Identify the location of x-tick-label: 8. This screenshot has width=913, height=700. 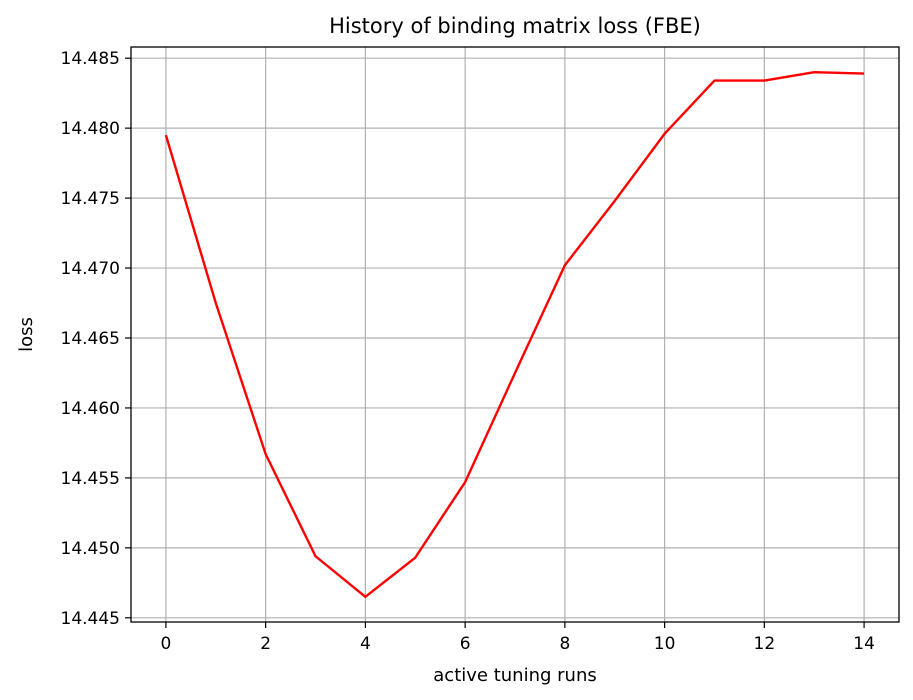
(564, 644).